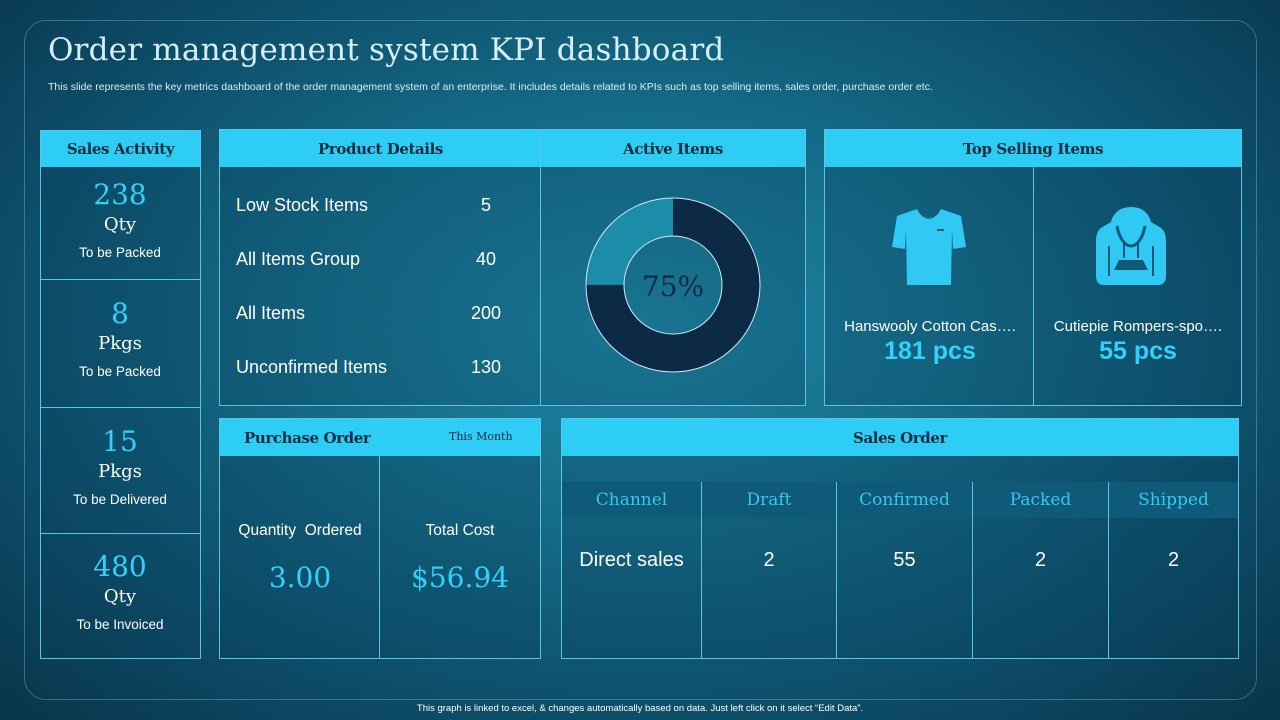 The height and width of the screenshot is (720, 1280). Describe the element at coordinates (300, 530) in the screenshot. I see `quantity-ordered-label: Quantity Ordered` at that location.